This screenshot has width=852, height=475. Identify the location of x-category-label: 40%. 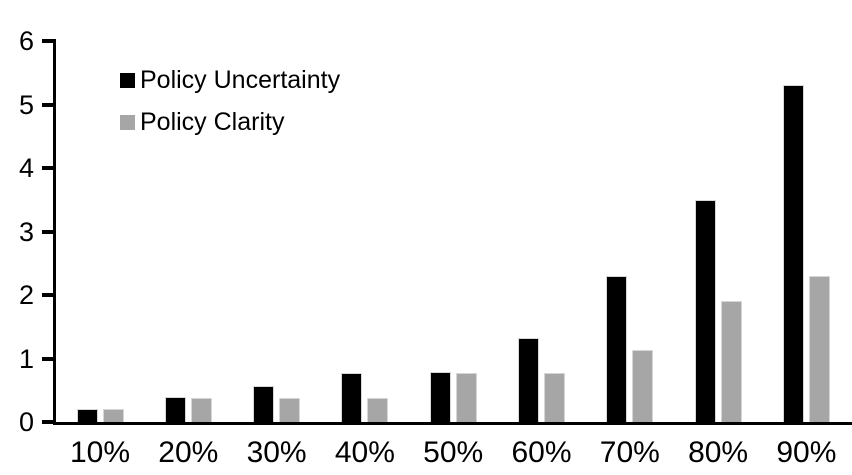
(364, 452).